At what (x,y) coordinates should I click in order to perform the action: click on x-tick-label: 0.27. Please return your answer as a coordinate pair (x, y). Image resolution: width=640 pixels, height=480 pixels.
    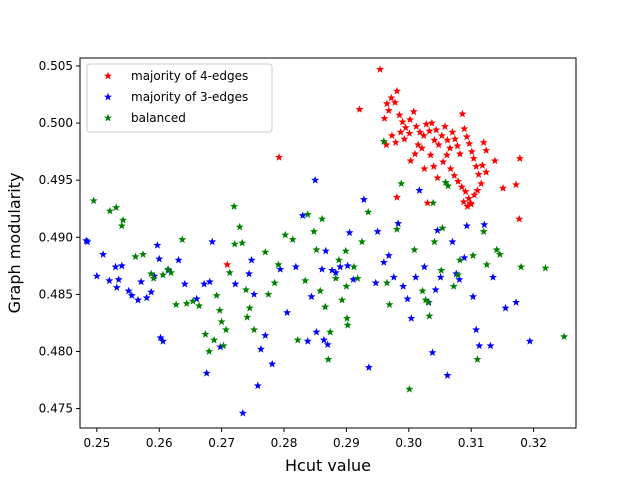
    Looking at the image, I should click on (221, 443).